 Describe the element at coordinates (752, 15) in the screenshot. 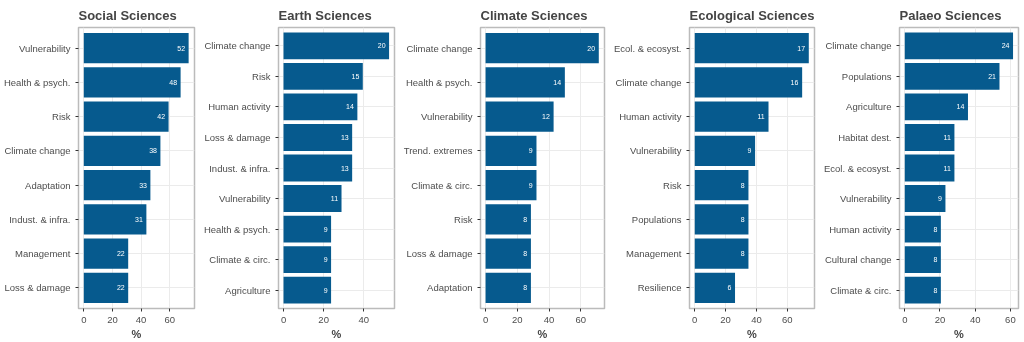

I see `chart-title: Ecological Sciences` at that location.